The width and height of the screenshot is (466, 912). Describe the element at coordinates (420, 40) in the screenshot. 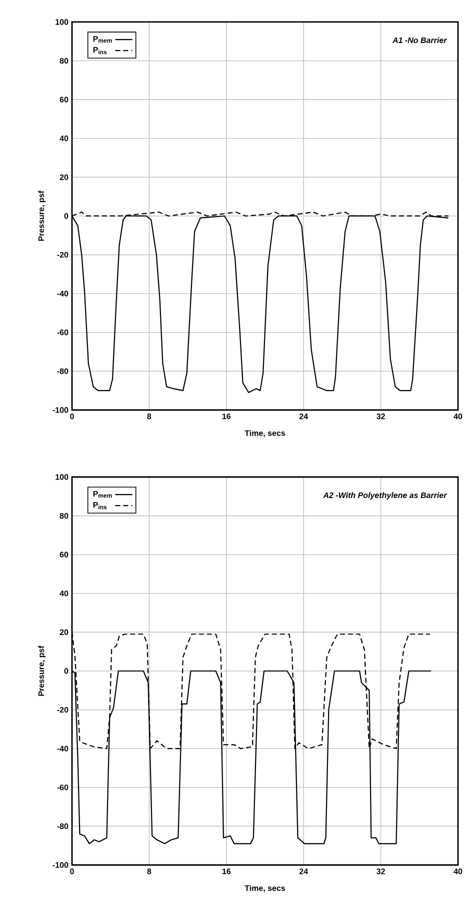

I see `text: A1 -No Barrier` at that location.